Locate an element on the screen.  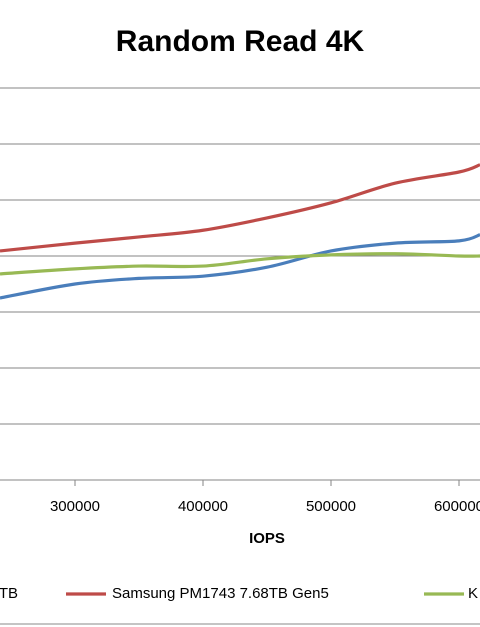
legend-label: TB is located at coordinates (9, 593).